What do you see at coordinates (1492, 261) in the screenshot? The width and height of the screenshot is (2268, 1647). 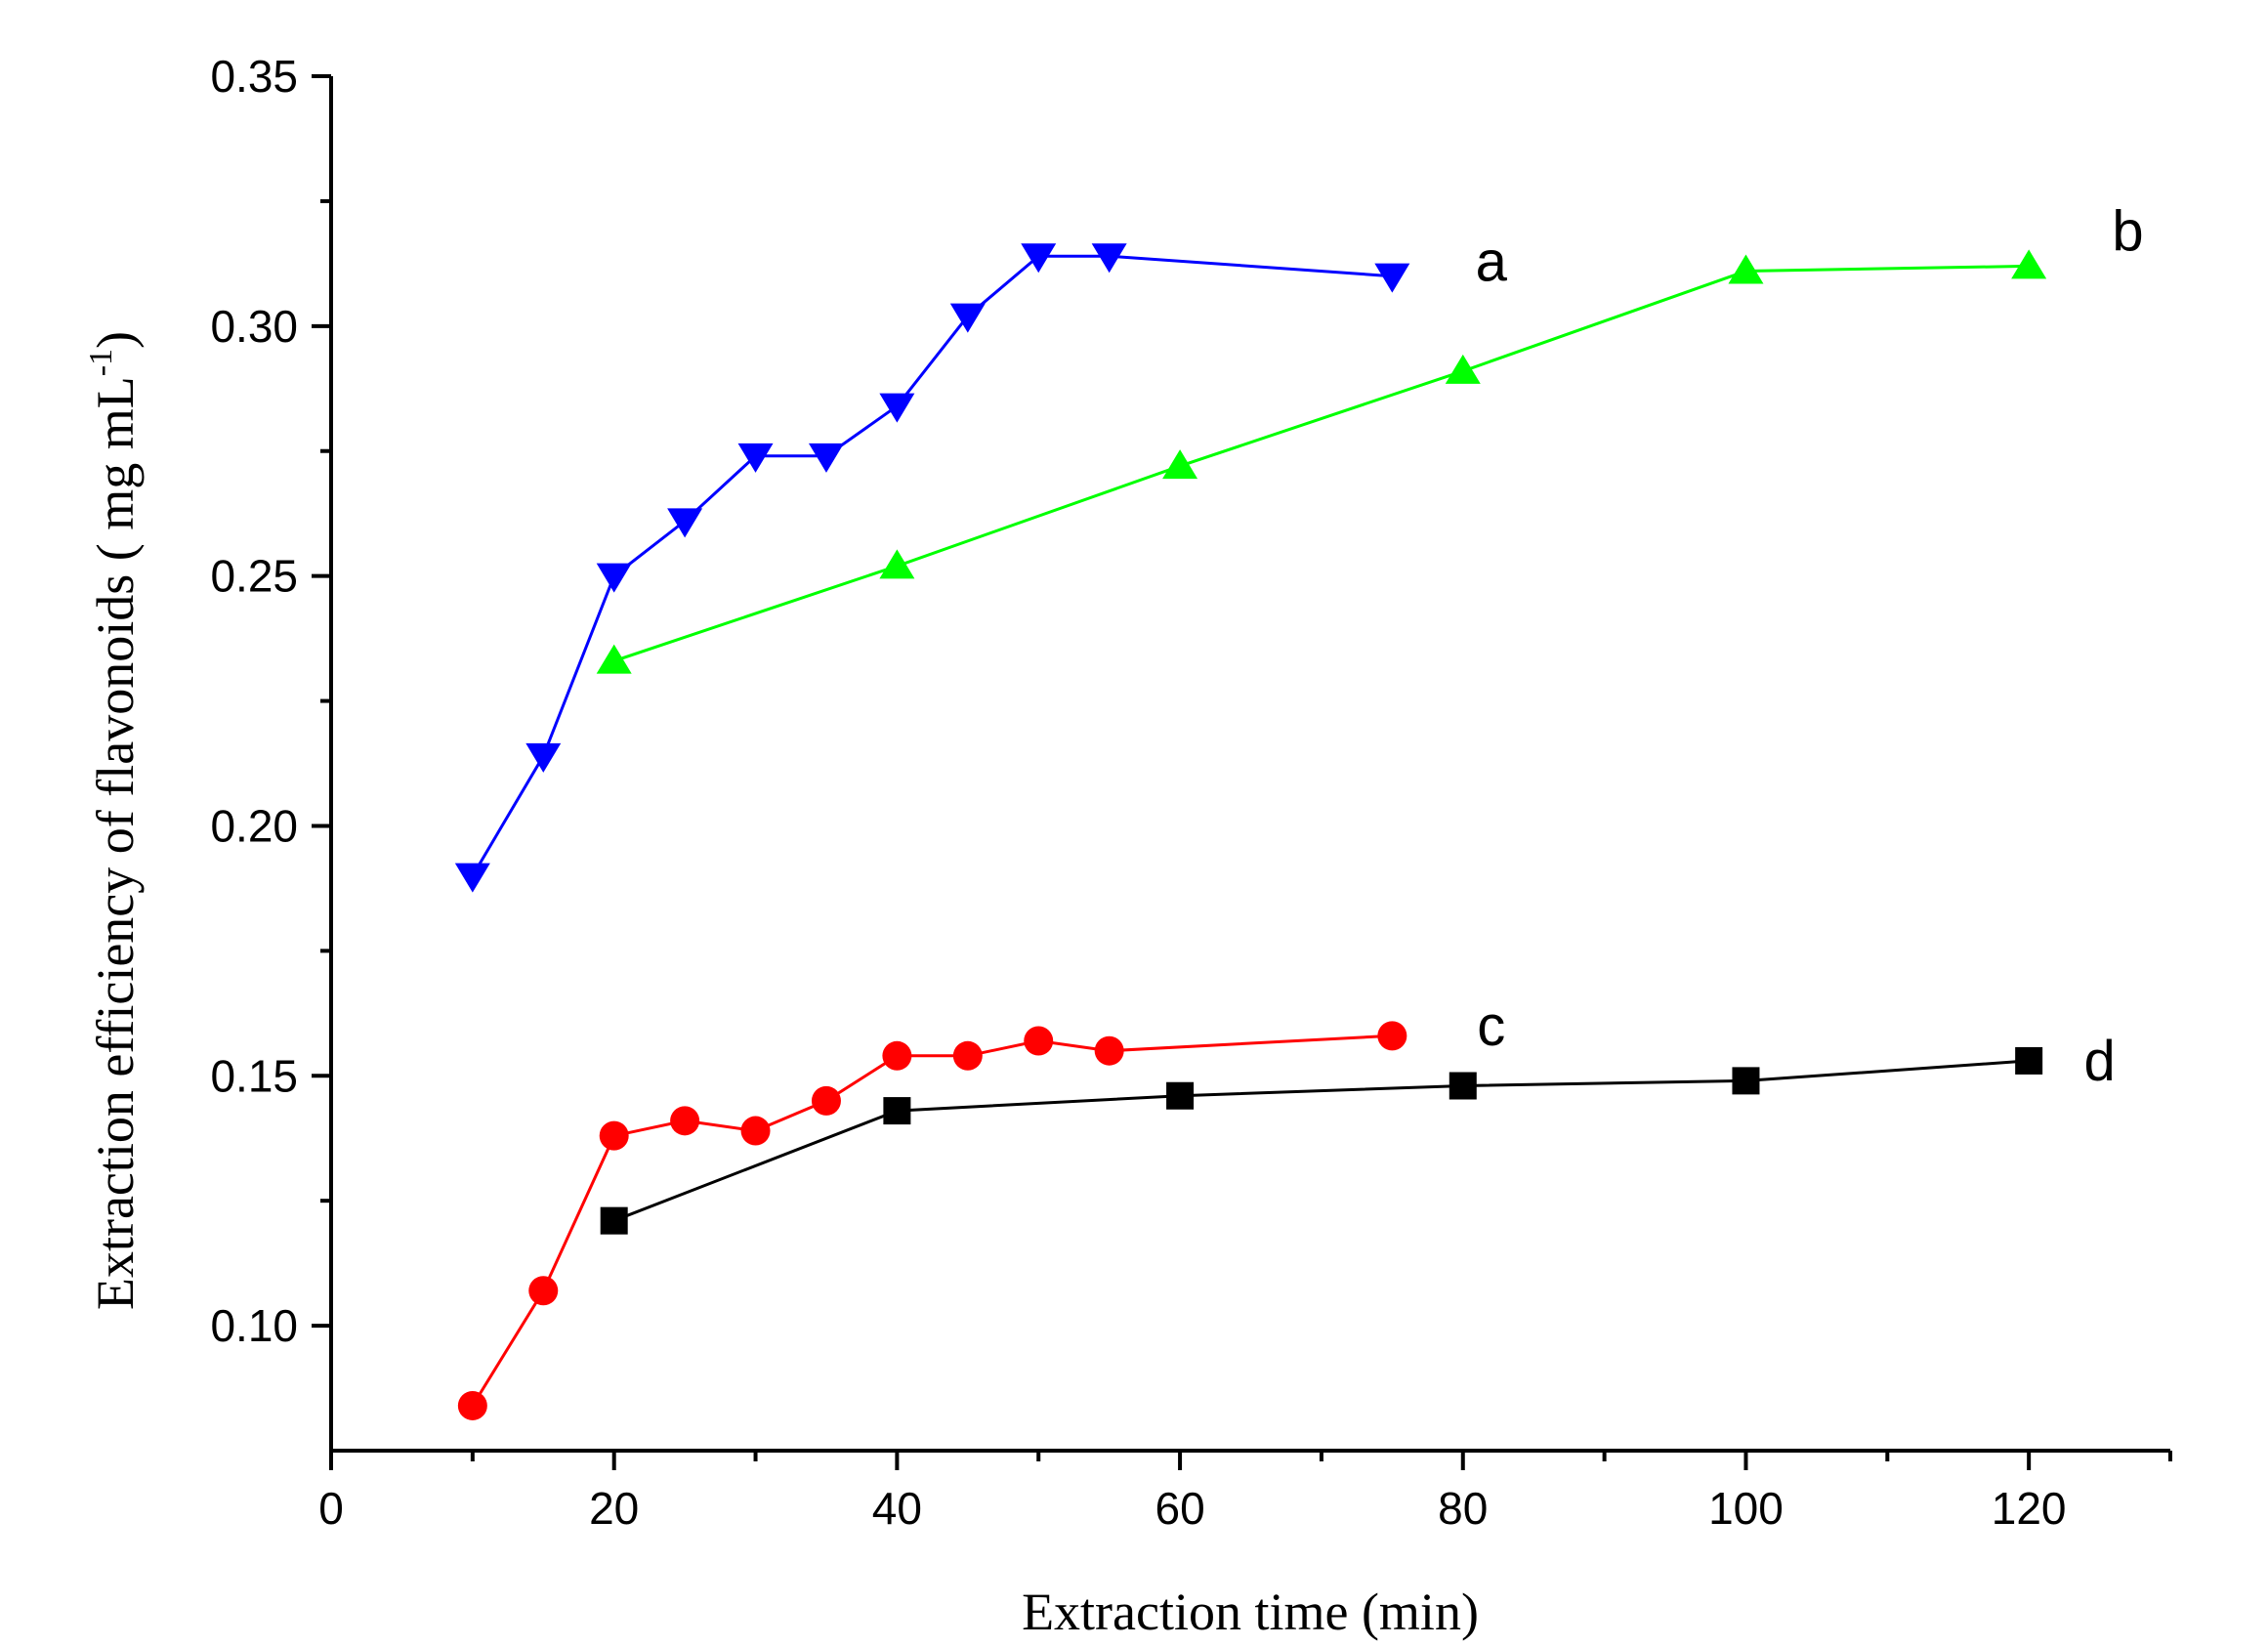 I see `series-label-a: a` at bounding box center [1492, 261].